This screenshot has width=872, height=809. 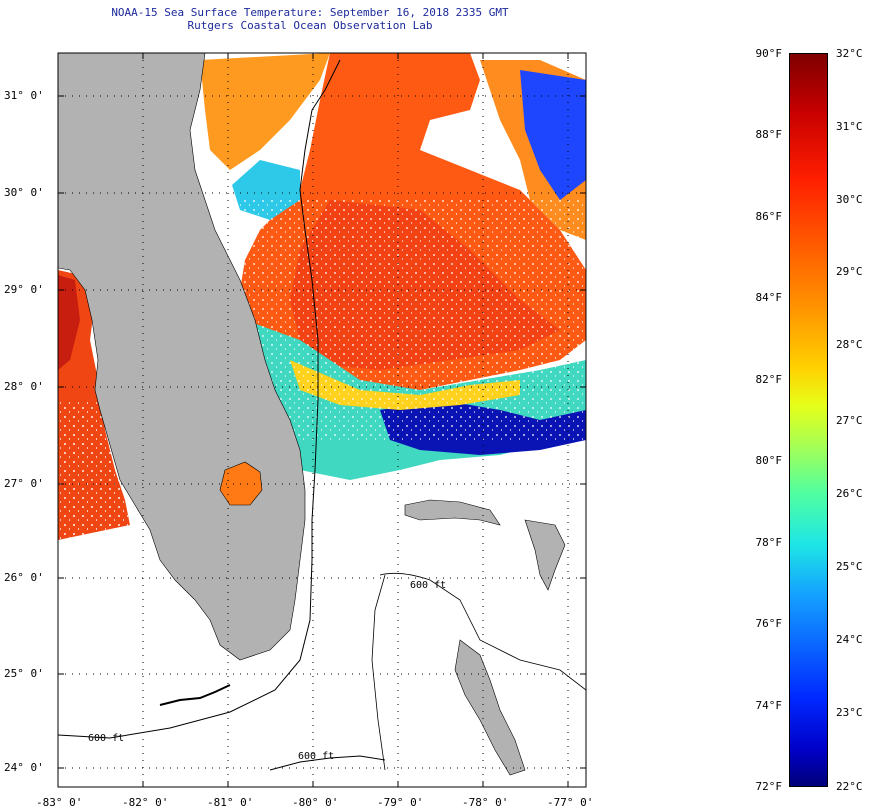 I want to click on bahamas-bank-outline, so click(x=378, y=672).